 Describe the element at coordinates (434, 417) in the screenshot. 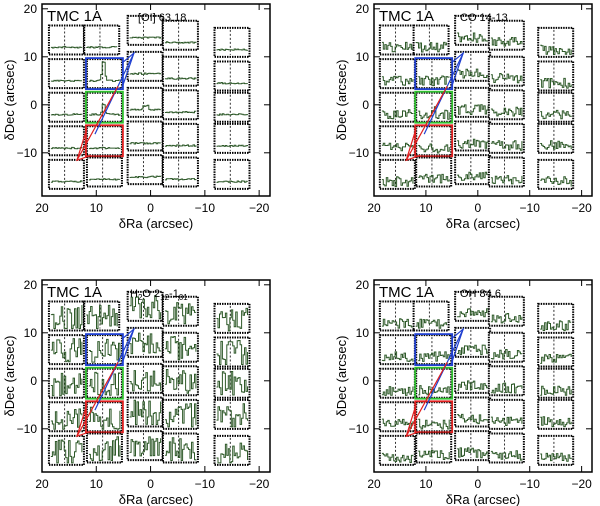

I see `highlight-box-red` at that location.